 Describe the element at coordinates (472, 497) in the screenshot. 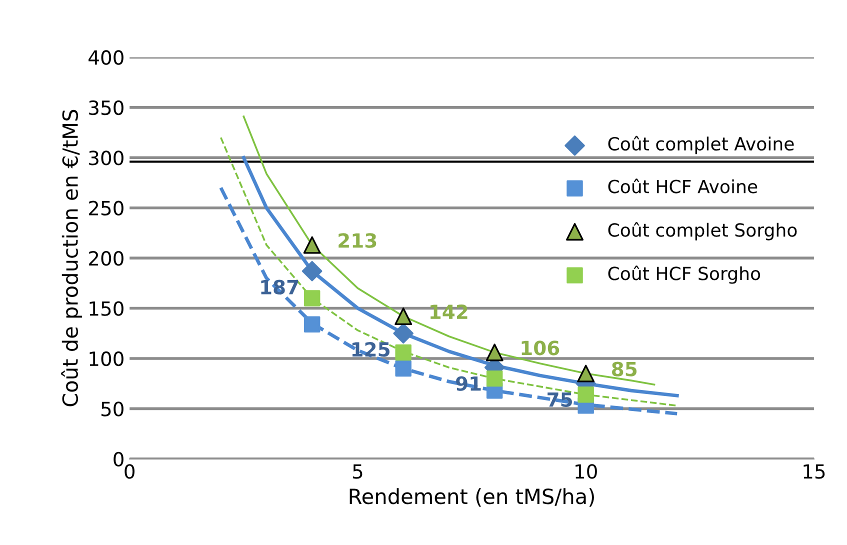

I see `x-axis-title: Rendement (en tMS/ha)` at that location.